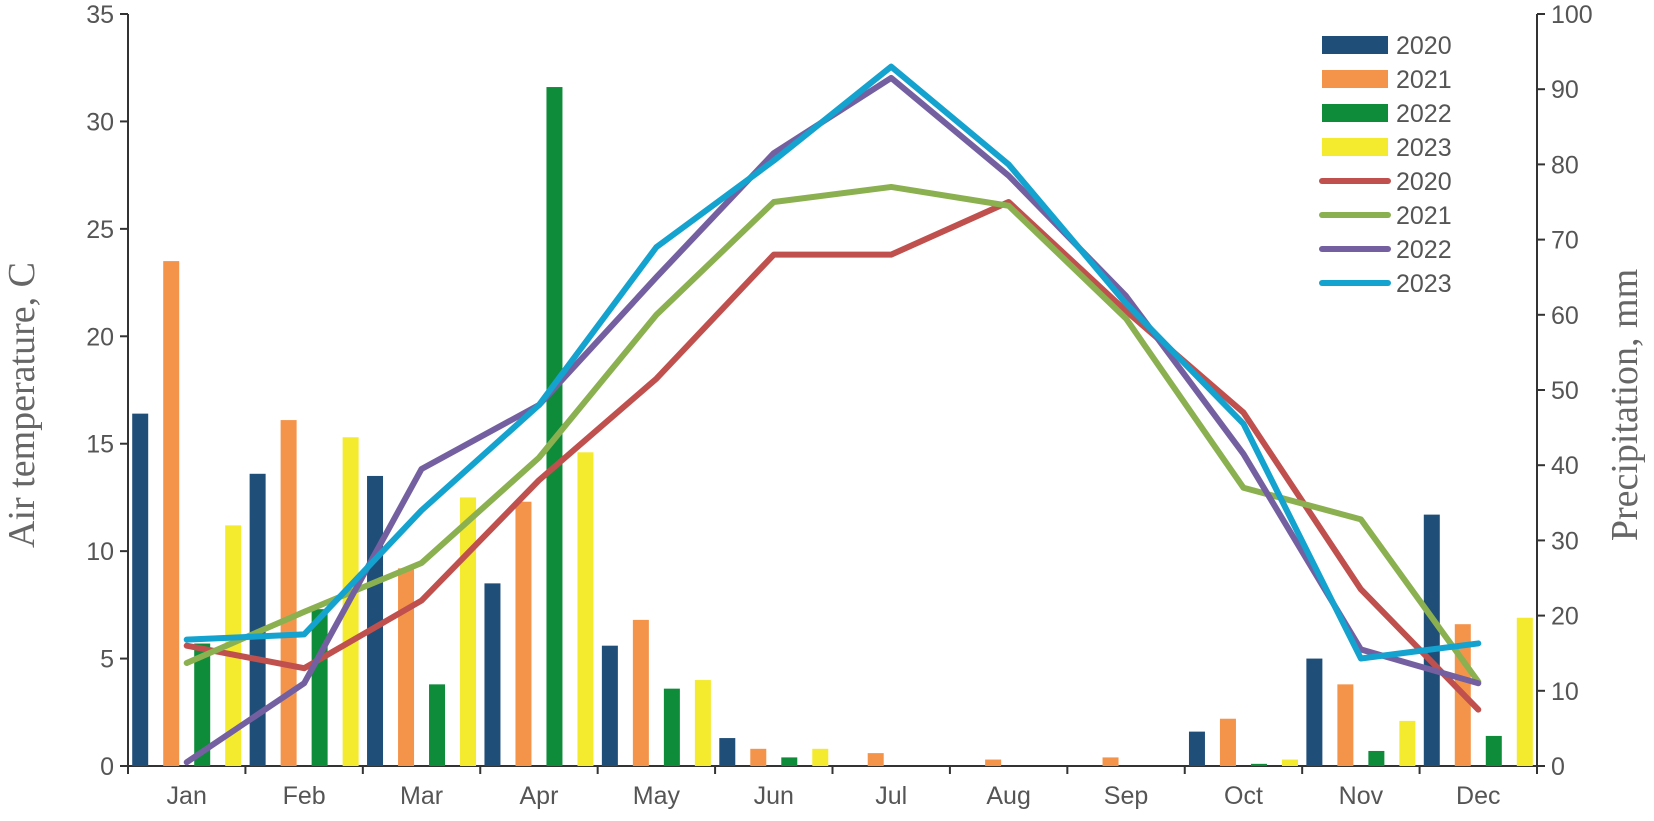 The image size is (1654, 821). Describe the element at coordinates (1424, 284) in the screenshot. I see `legend-label-line-2023: 2023` at that location.